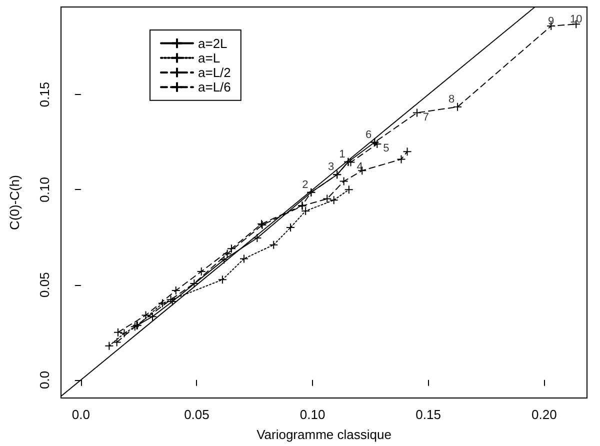 This screenshot has height=446, width=600. What do you see at coordinates (305, 184) in the screenshot?
I see `annotation: 2` at bounding box center [305, 184].